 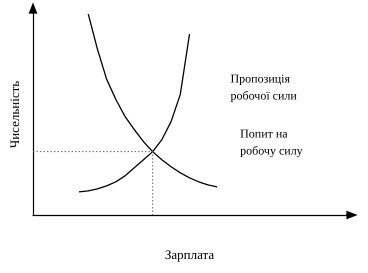 I want to click on text: Попит на робочу силу, so click(x=271, y=142).